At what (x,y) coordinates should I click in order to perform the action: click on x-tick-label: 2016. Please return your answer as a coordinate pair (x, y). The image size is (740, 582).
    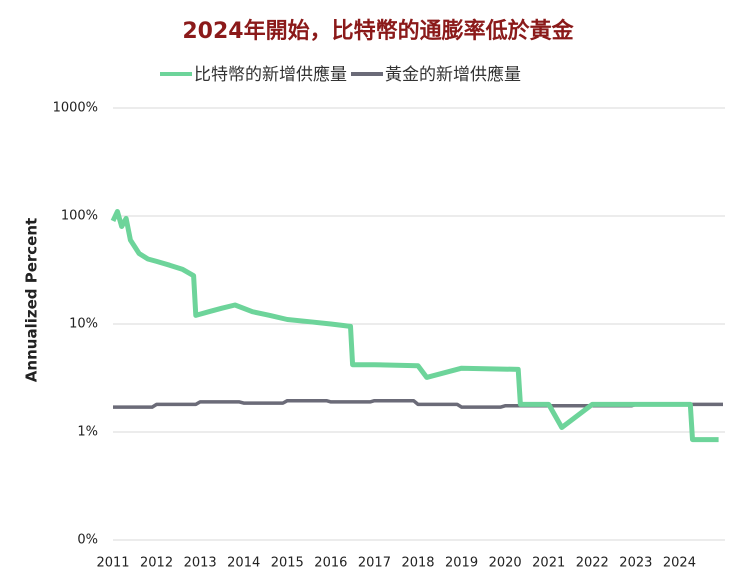
    Looking at the image, I should click on (330, 563).